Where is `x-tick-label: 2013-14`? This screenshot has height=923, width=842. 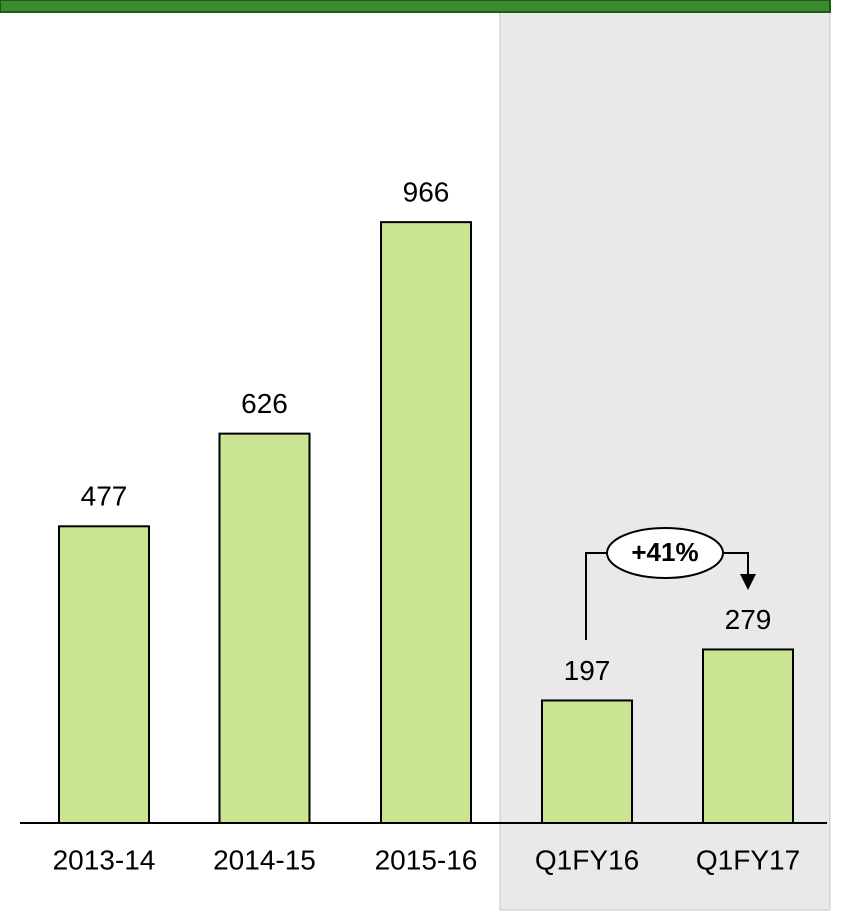
x-tick-label: 2013-14 is located at coordinates (104, 859).